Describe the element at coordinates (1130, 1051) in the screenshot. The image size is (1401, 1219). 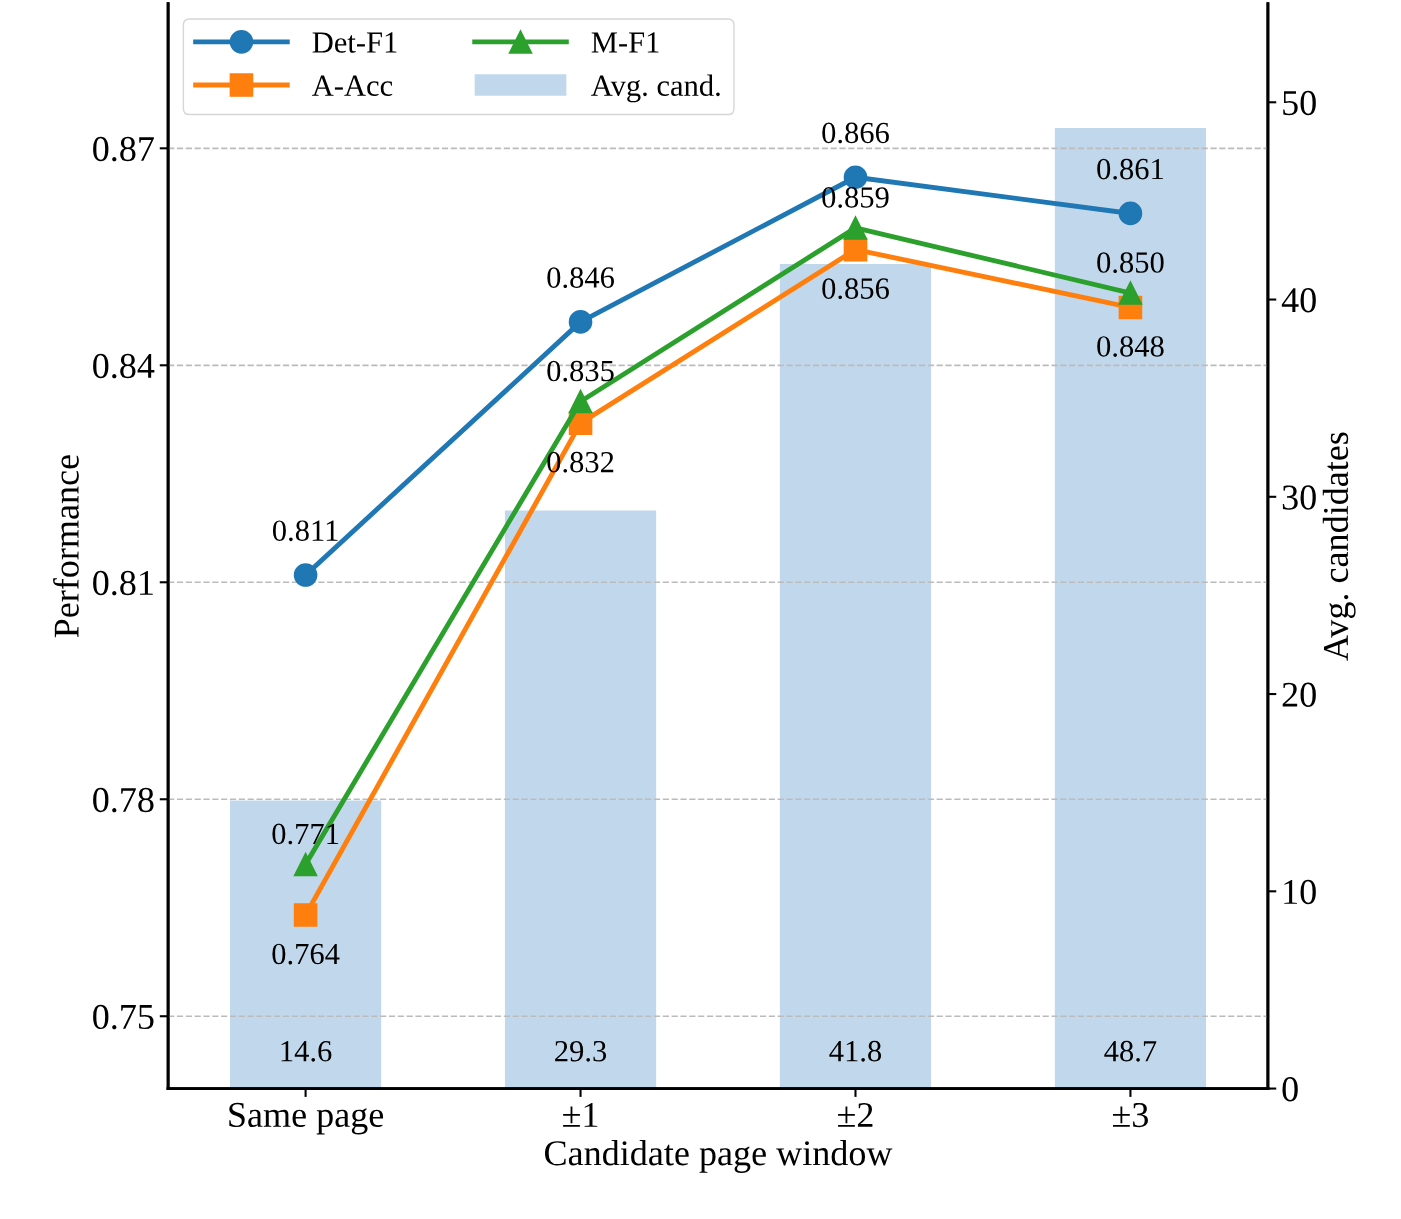
I see `data-label: 48.7` at that location.